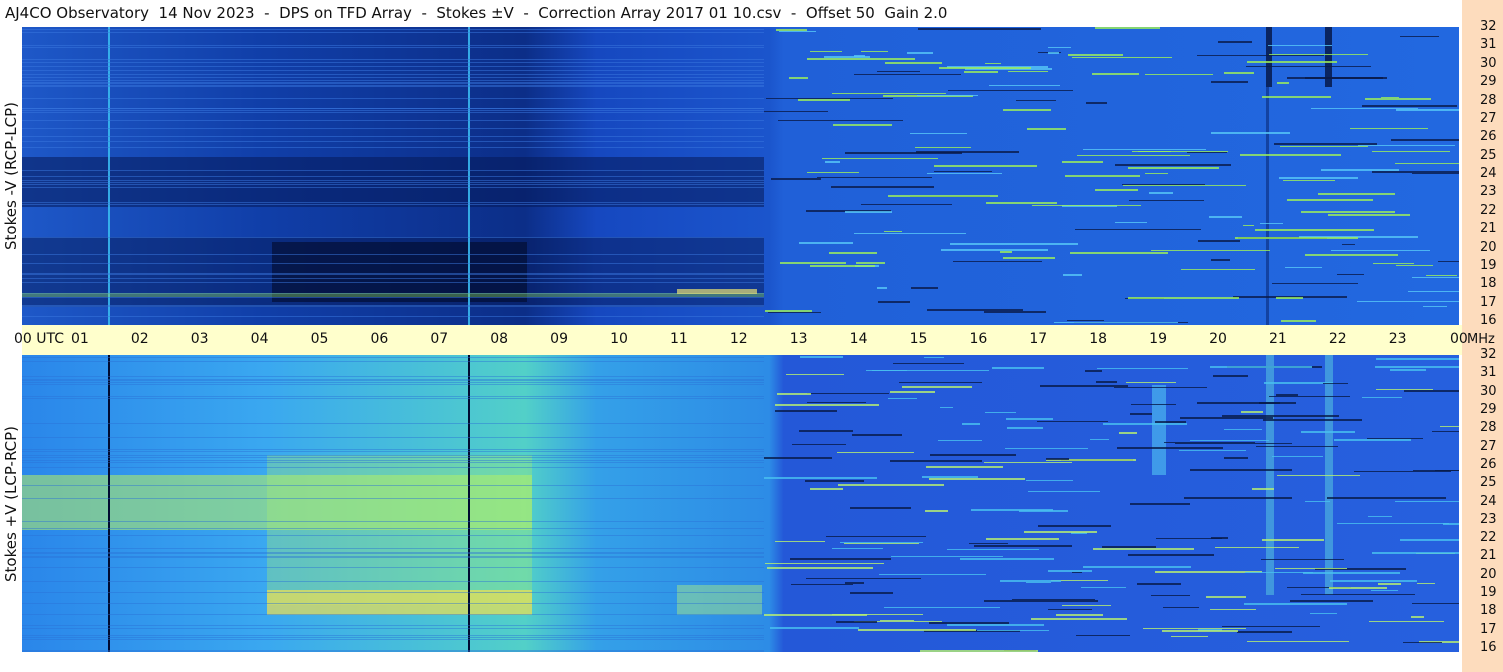 The image size is (1503, 672). What do you see at coordinates (1488, 483) in the screenshot?
I see `frequency-tick-label: 25` at bounding box center [1488, 483].